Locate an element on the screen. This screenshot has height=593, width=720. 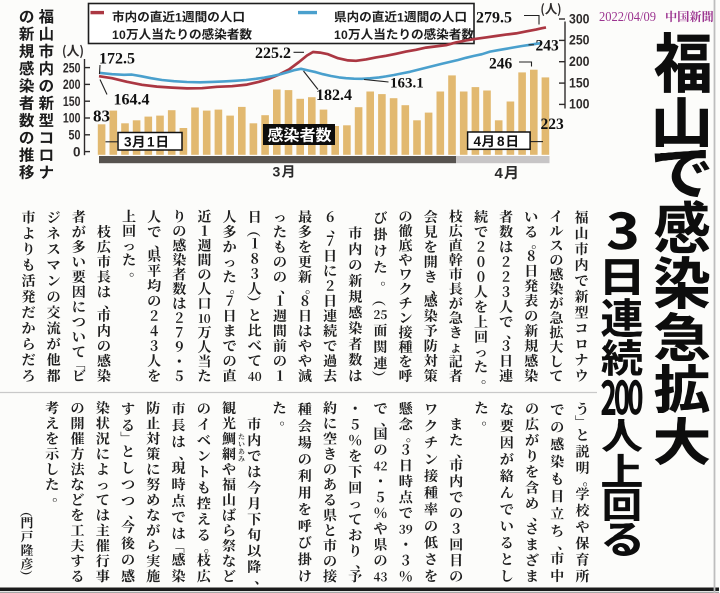
svg-text: 2022/04/09 is located at coordinates (627, 16).